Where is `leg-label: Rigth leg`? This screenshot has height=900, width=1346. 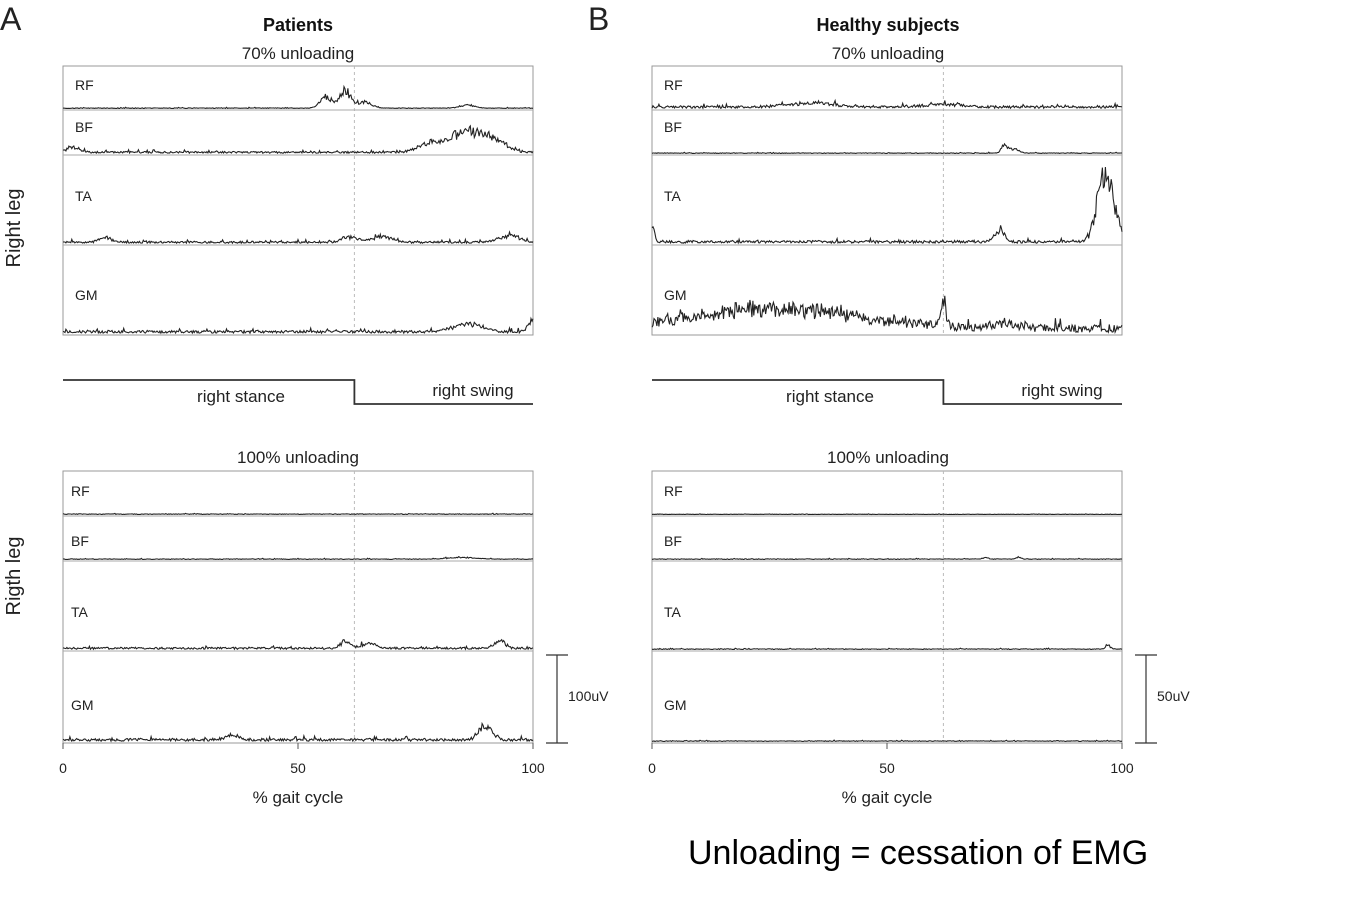
leg-label: Rigth leg is located at coordinates (14, 576).